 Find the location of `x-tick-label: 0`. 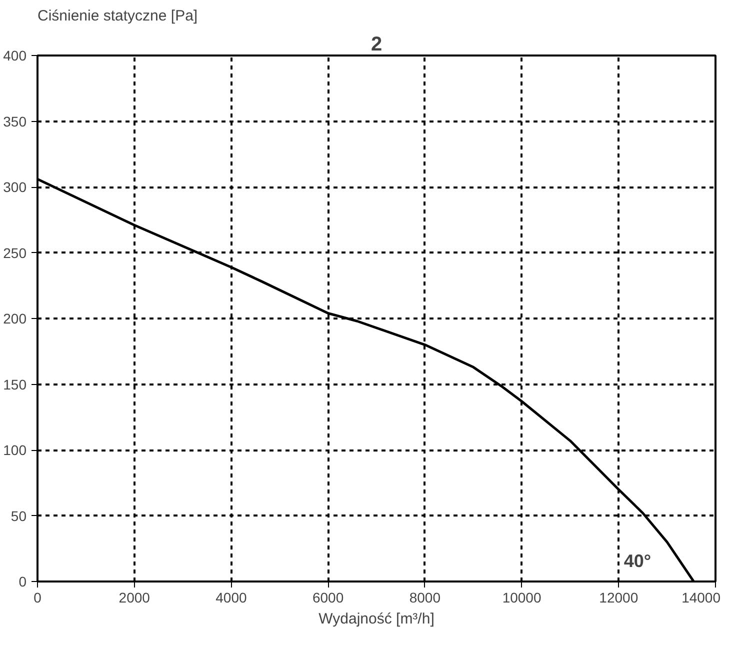

x-tick-label: 0 is located at coordinates (38, 598).